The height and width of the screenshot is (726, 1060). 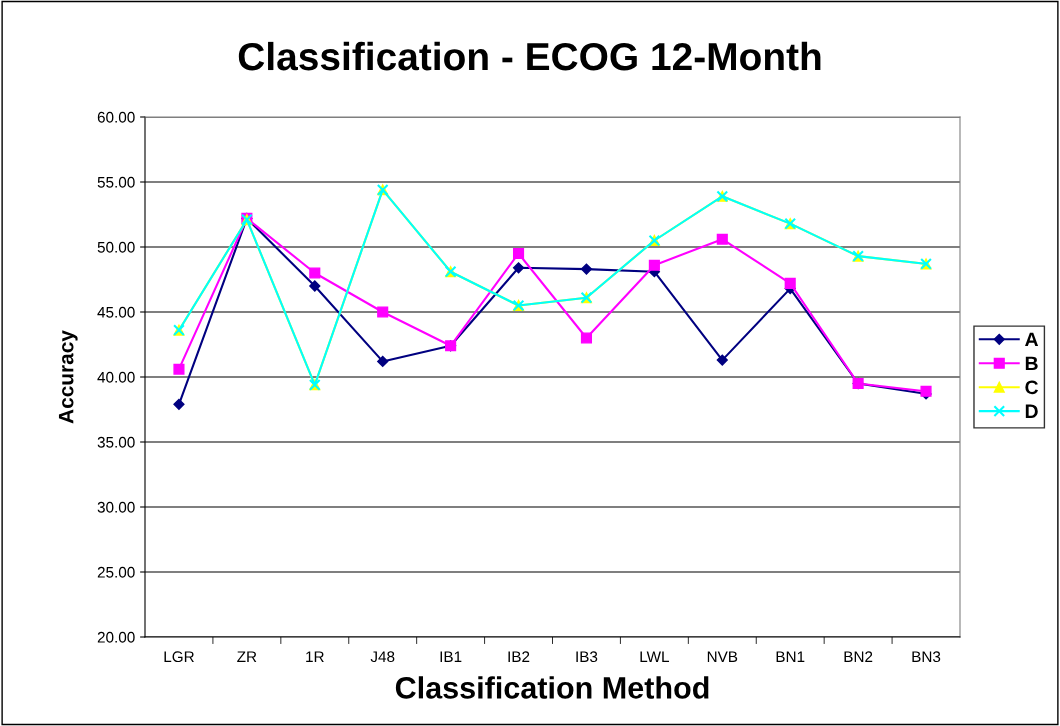 What do you see at coordinates (116, 312) in the screenshot?
I see `y-tick-label: 45.00` at bounding box center [116, 312].